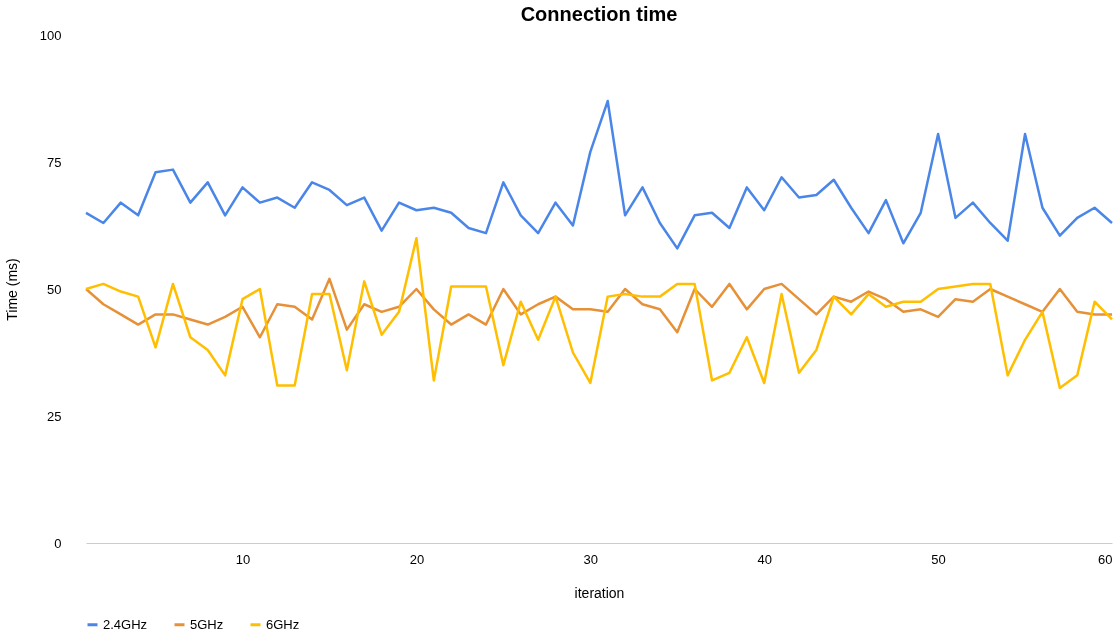  I want to click on legend-label: 6GHz, so click(283, 624).